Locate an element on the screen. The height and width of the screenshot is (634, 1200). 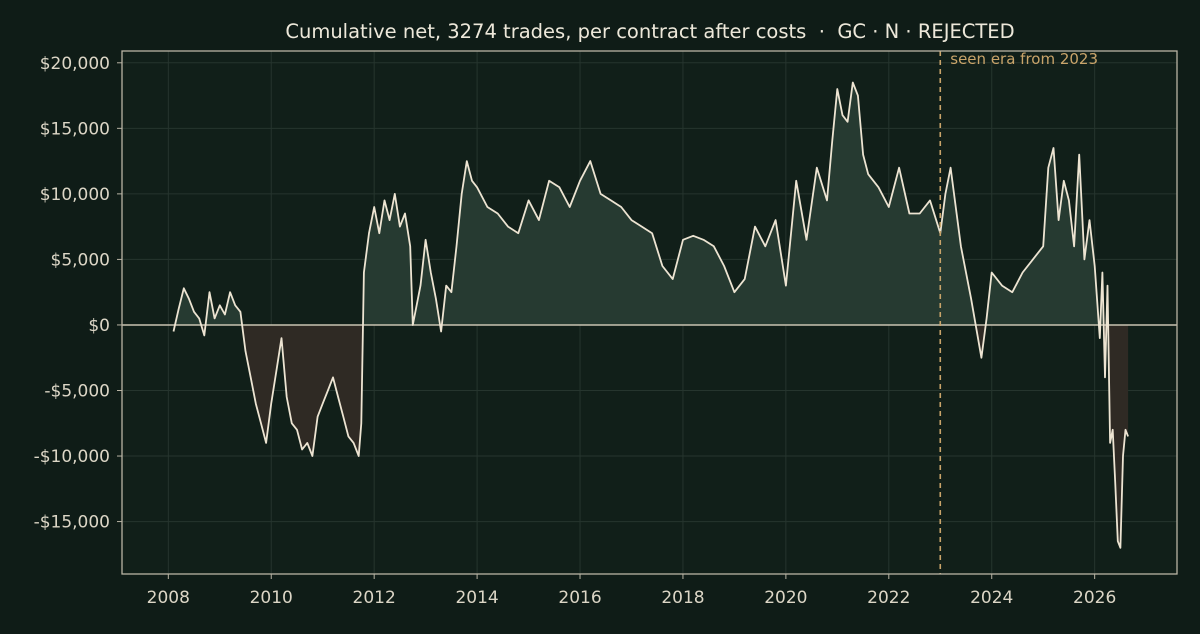
x-tick-label: 2020 is located at coordinates (785, 598).